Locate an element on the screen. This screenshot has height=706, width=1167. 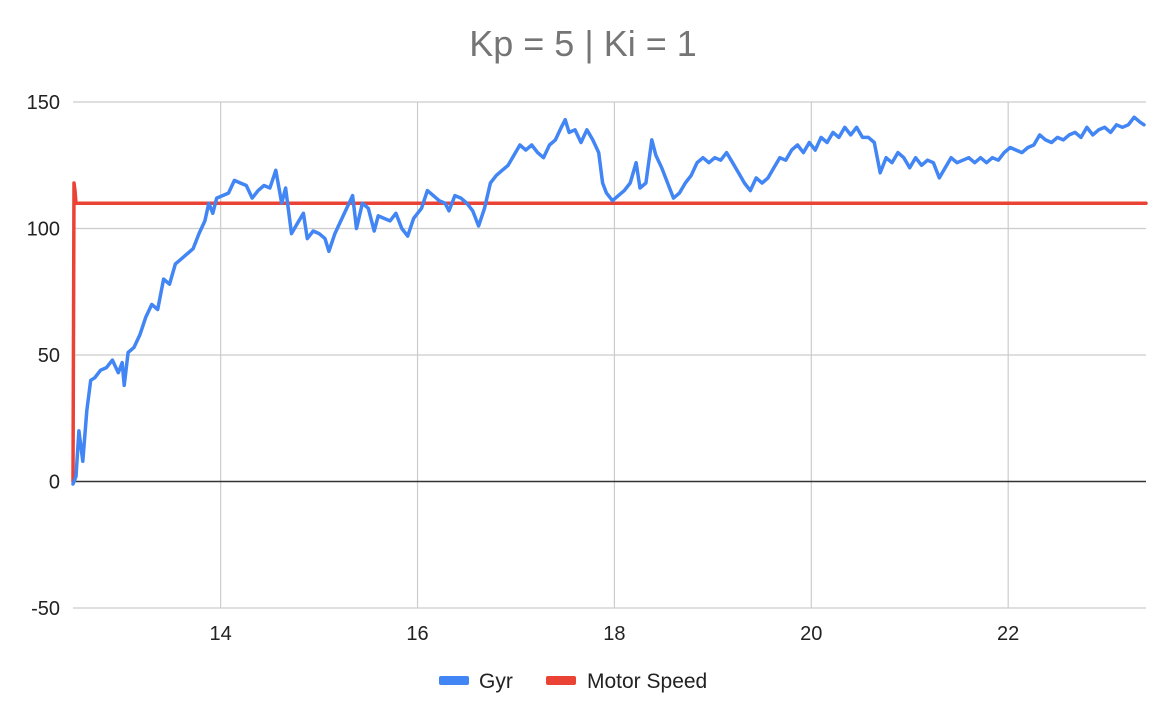
legend-label-gyr: Gyr is located at coordinates (496, 681).